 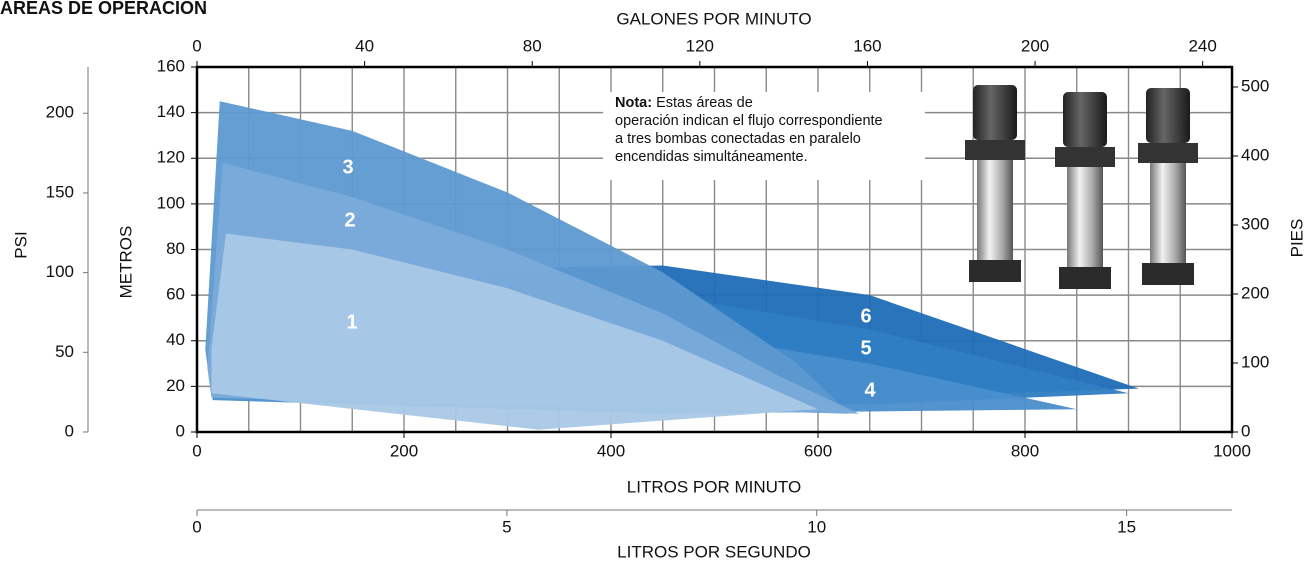 I want to click on top-tick-label: 240, so click(x=1202, y=45).